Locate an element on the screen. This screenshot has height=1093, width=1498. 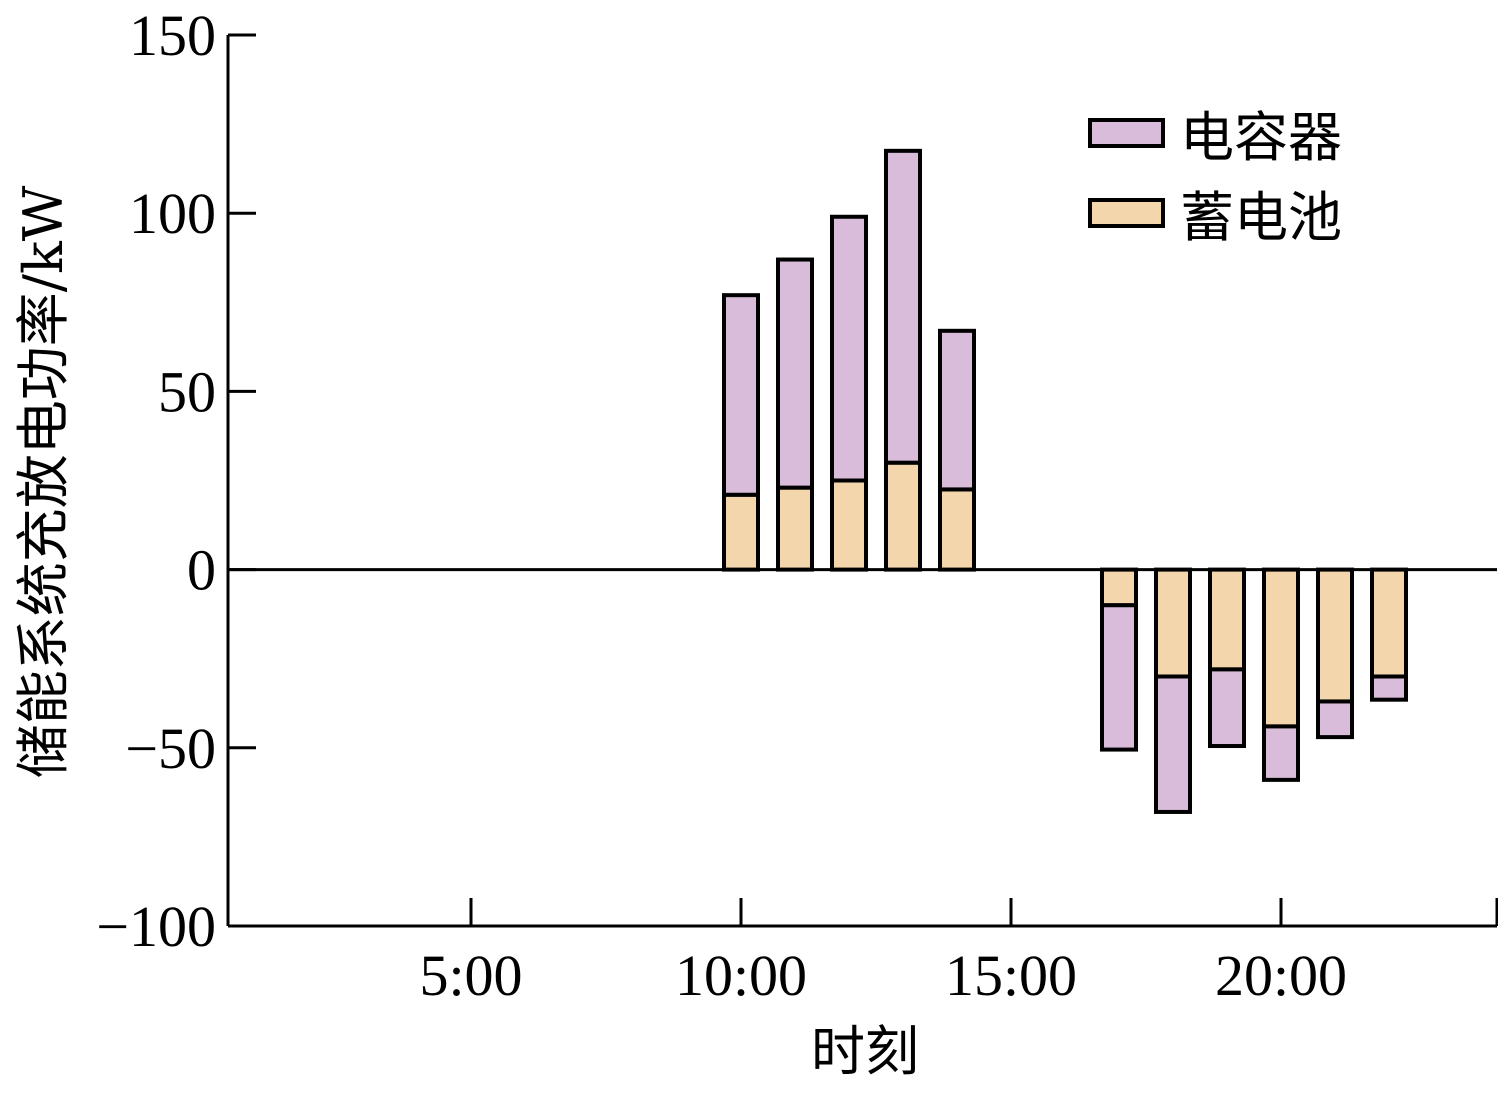
x-tick-label: 15:00 is located at coordinates (1011, 975).